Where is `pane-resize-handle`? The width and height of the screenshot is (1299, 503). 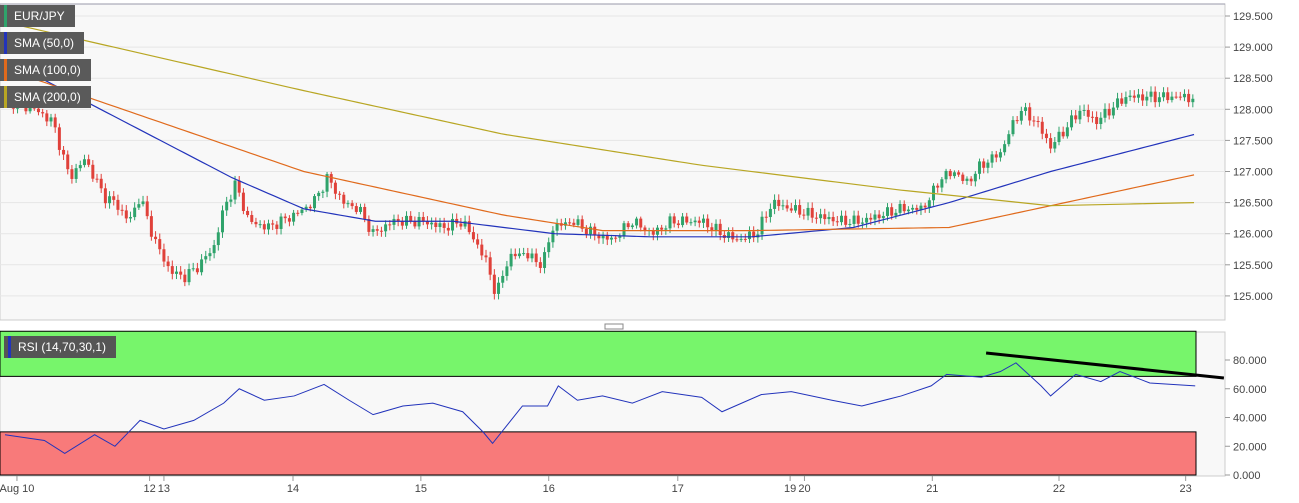
pane-resize-handle is located at coordinates (614, 326).